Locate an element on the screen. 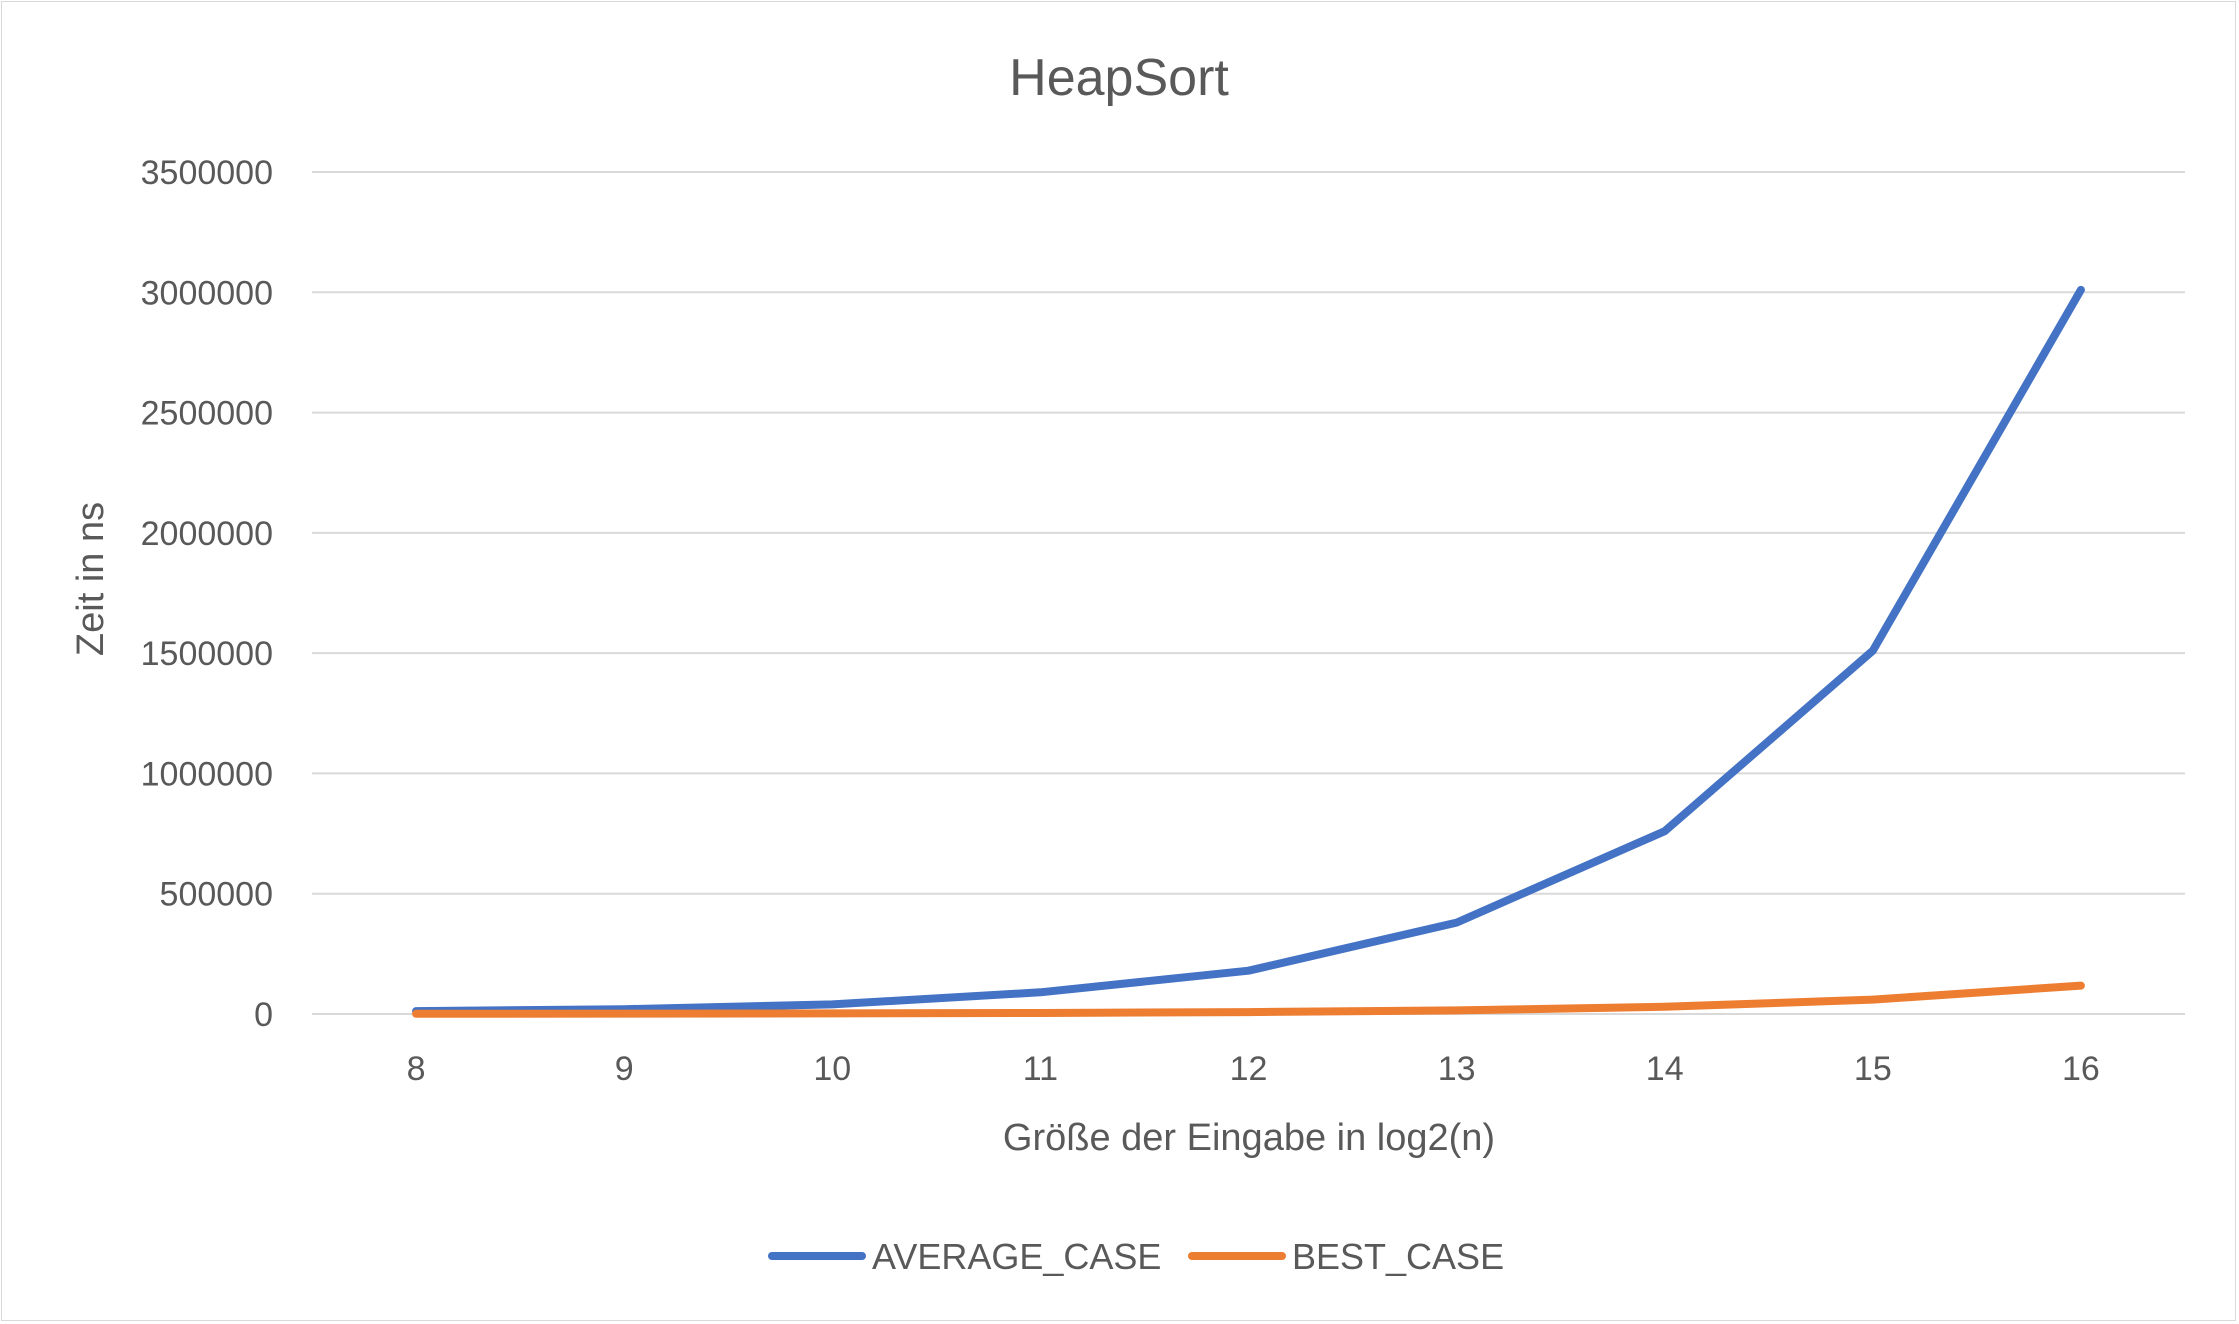 The height and width of the screenshot is (1324, 2239). y-tick-label: 2000000 is located at coordinates (207, 534).